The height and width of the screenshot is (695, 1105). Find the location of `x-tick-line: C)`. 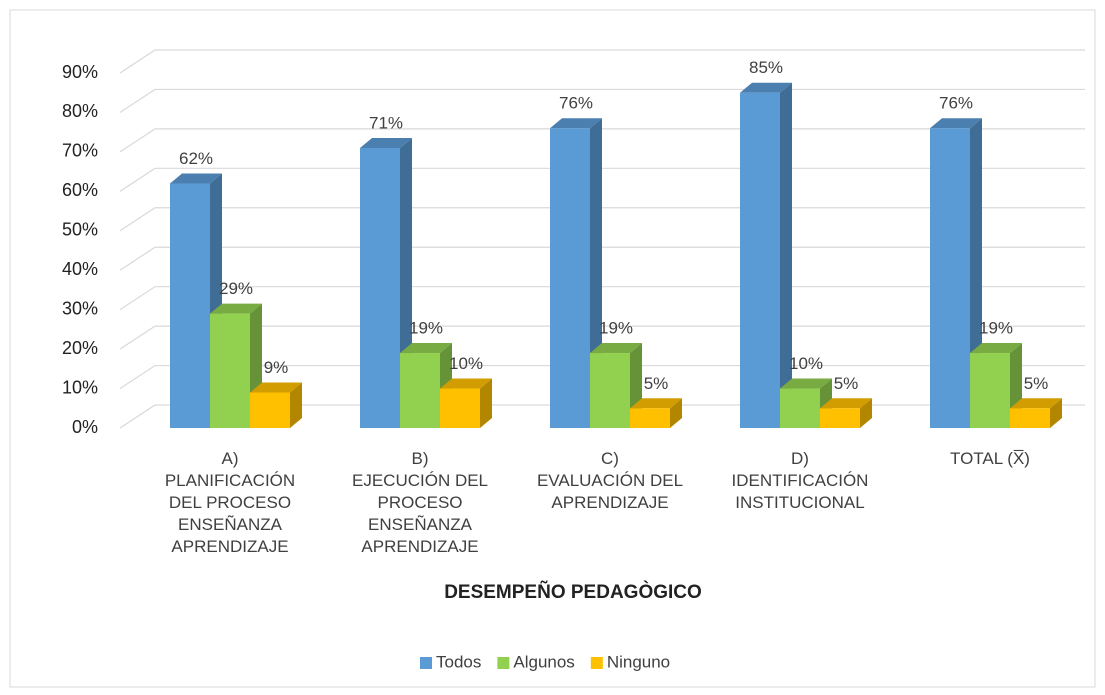

x-tick-line: C) is located at coordinates (610, 458).